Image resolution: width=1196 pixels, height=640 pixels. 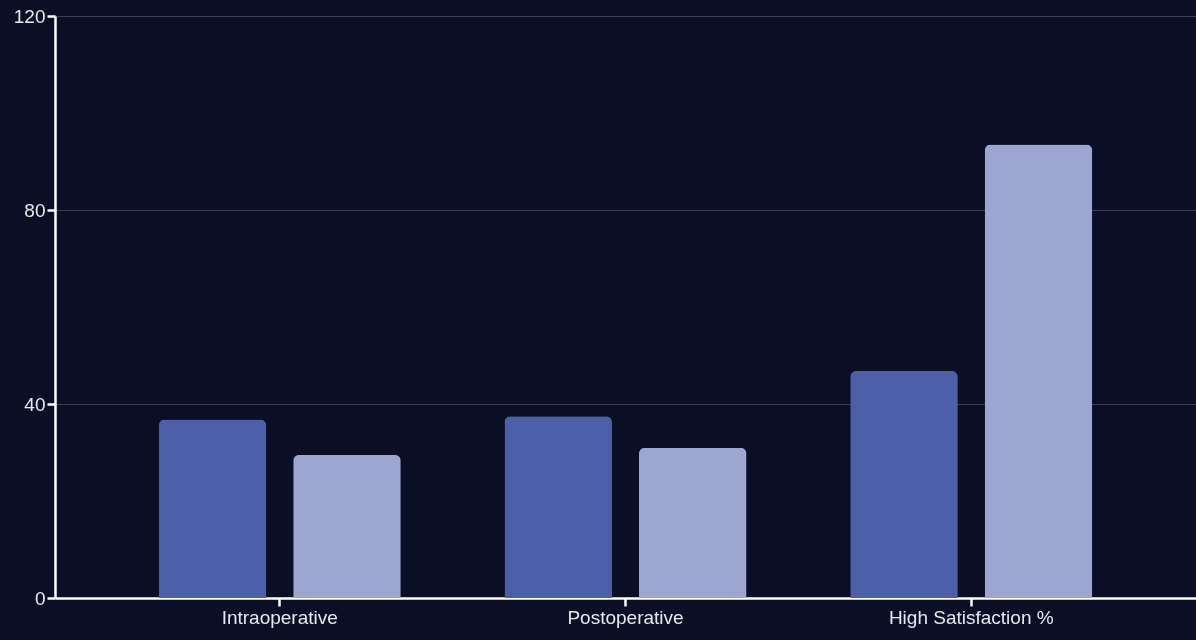 What do you see at coordinates (625, 617) in the screenshot?
I see `x-tick-label: Postoperative` at bounding box center [625, 617].